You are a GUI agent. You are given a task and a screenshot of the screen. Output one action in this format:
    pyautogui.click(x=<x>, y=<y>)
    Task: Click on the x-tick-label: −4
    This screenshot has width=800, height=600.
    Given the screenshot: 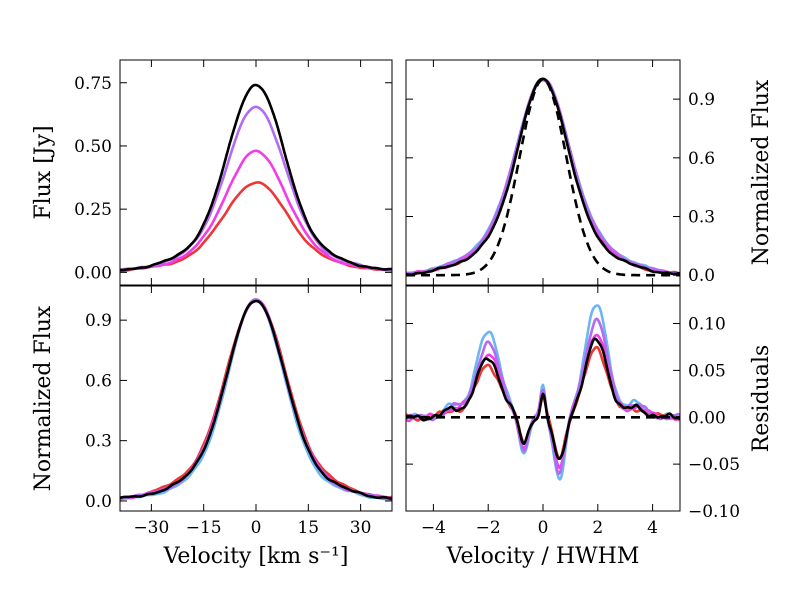 What is the action you would take?
    pyautogui.click(x=433, y=528)
    